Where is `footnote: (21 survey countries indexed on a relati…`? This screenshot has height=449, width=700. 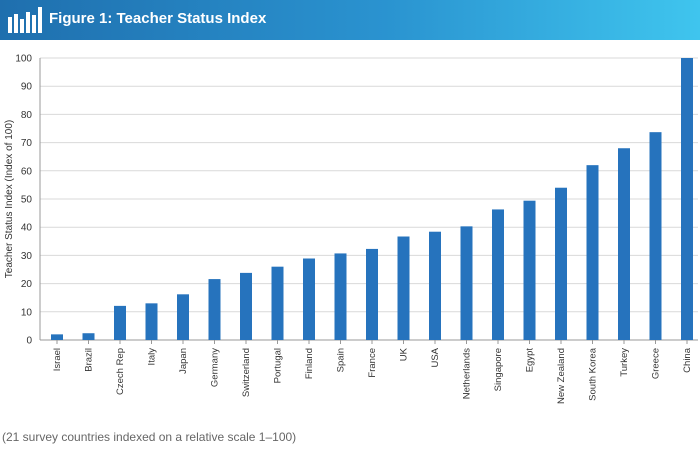
footnote: (21 survey countries indexed on a relati… is located at coordinates (149, 437).